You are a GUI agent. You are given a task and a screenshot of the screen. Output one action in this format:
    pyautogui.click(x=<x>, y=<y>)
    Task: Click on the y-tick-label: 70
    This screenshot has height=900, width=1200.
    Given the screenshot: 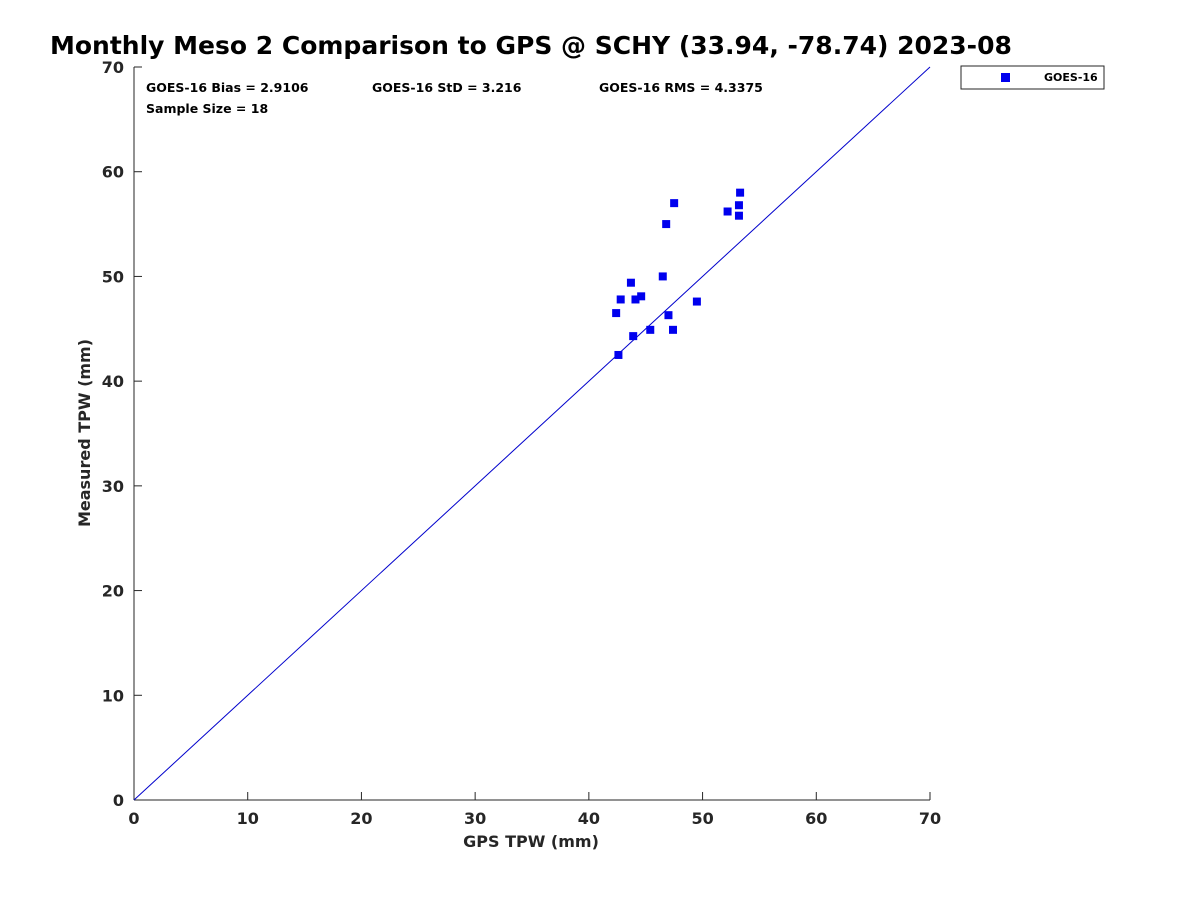 What is the action you would take?
    pyautogui.click(x=113, y=67)
    